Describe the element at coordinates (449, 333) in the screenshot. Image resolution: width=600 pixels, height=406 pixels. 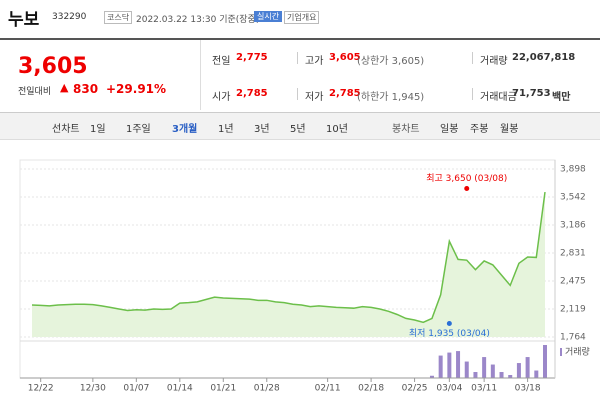
I see `annotation-label: 최저 1,935 (03/04)` at that location.